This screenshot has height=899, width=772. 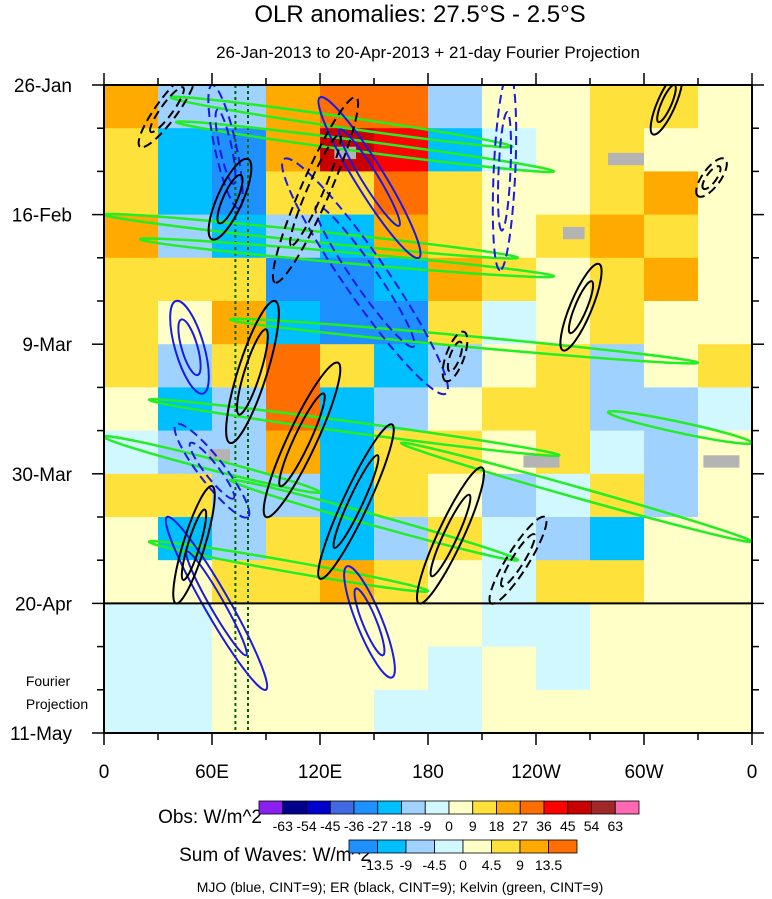 What do you see at coordinates (283, 826) in the screenshot?
I see `colorbar-level-label: -63` at bounding box center [283, 826].